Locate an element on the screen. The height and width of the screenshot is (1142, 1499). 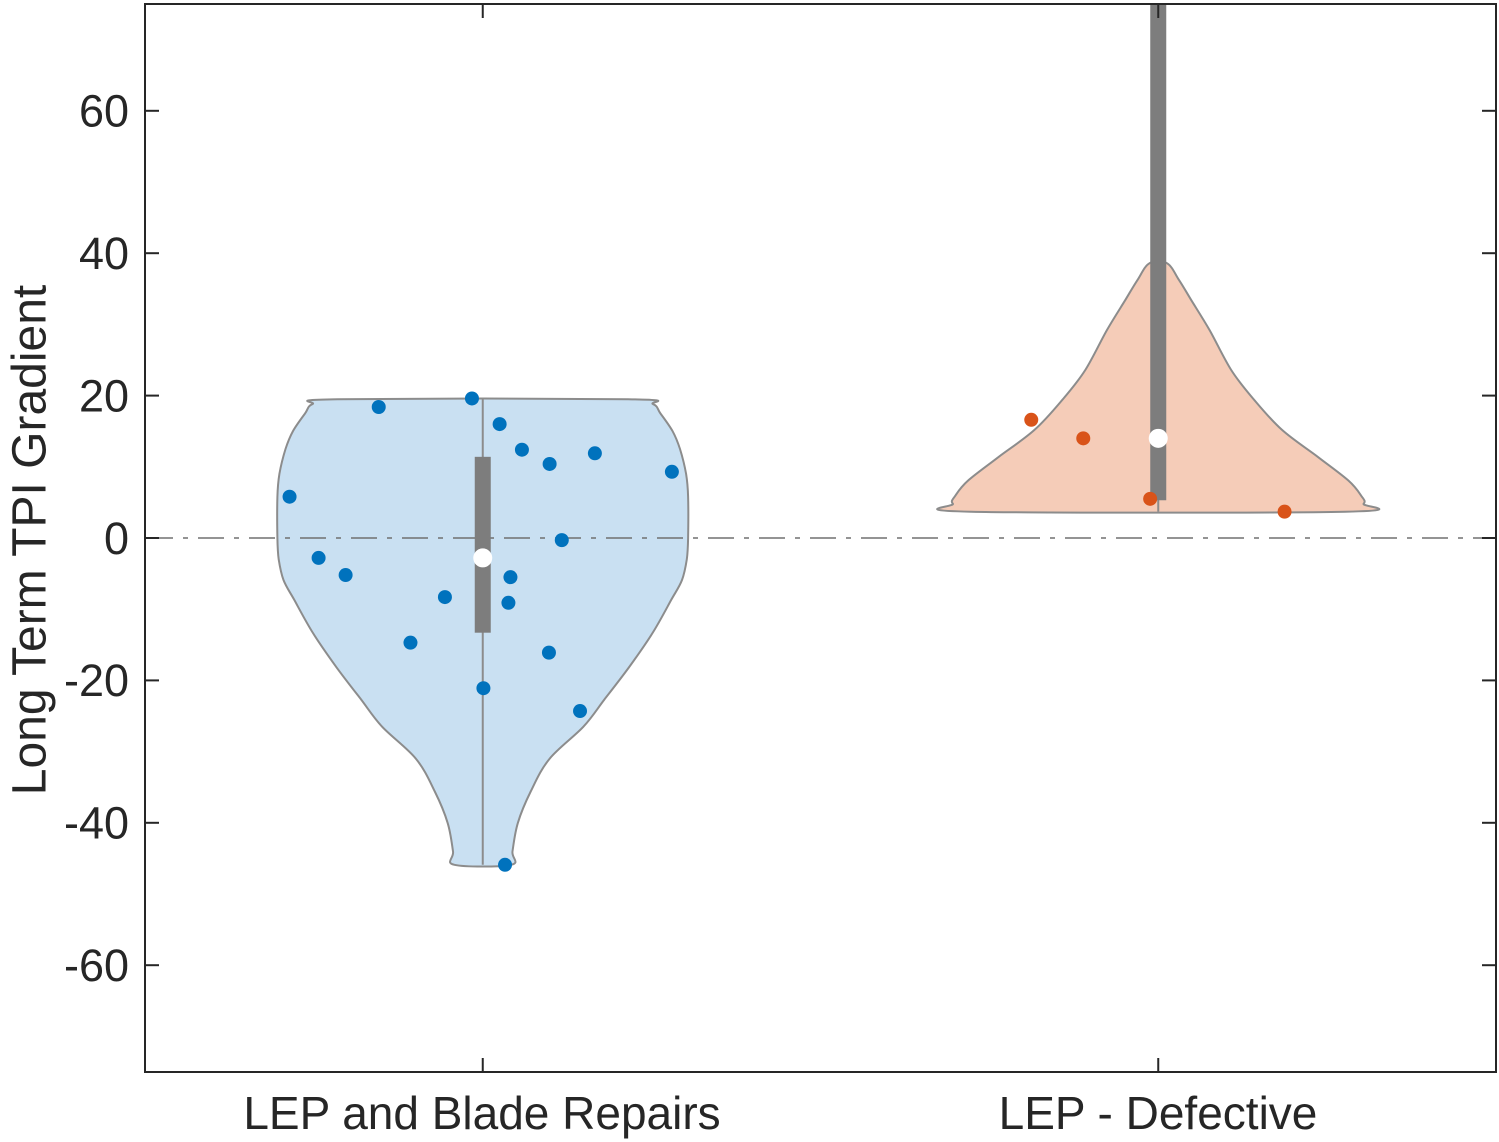
y-tick-label: -60 is located at coordinates (96, 965).